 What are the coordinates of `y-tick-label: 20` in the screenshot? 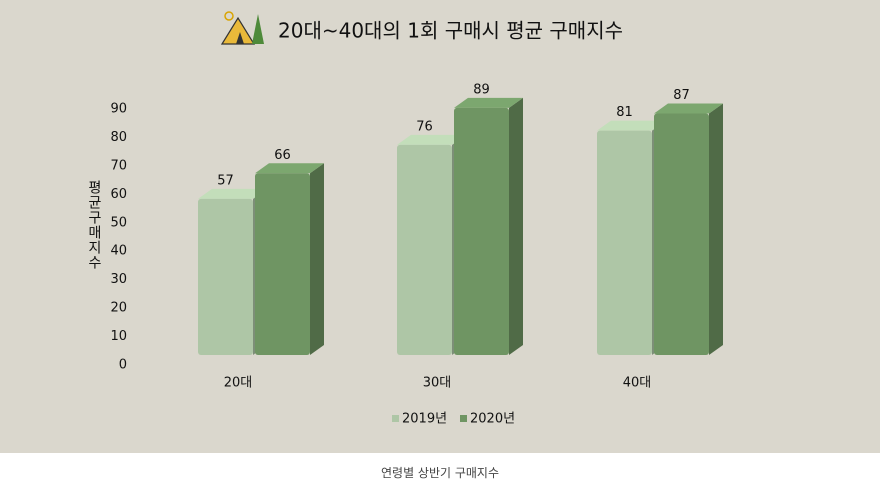 It's located at (118, 308).